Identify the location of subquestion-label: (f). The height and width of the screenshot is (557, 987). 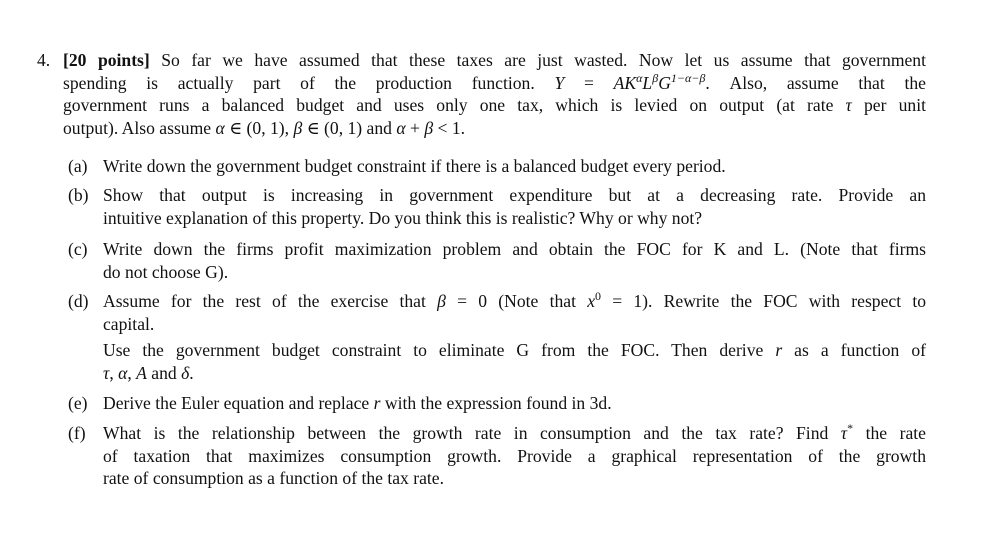
(77, 433).